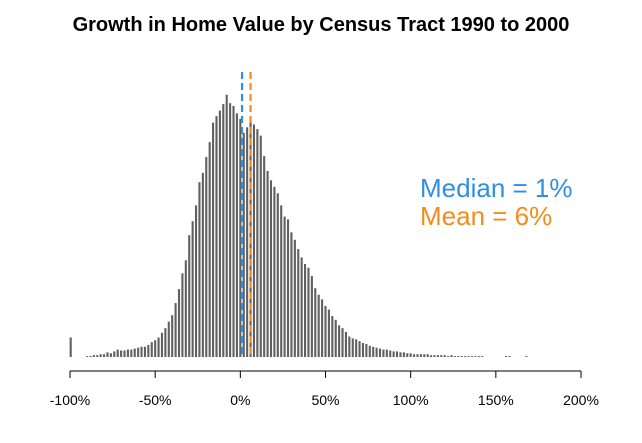 This screenshot has height=443, width=642. Describe the element at coordinates (411, 400) in the screenshot. I see `x-tick-label: 100%` at that location.